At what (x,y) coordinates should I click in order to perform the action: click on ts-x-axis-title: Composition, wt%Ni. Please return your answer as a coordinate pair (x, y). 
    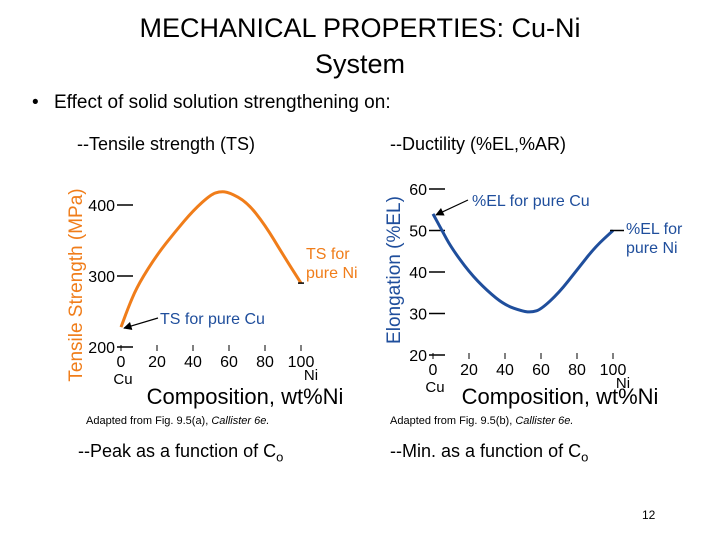
    Looking at the image, I should click on (245, 396).